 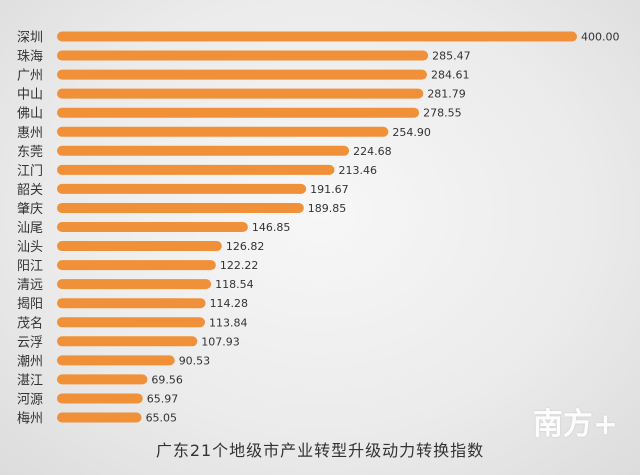 I want to click on category-label: 茂名, so click(x=30, y=323).